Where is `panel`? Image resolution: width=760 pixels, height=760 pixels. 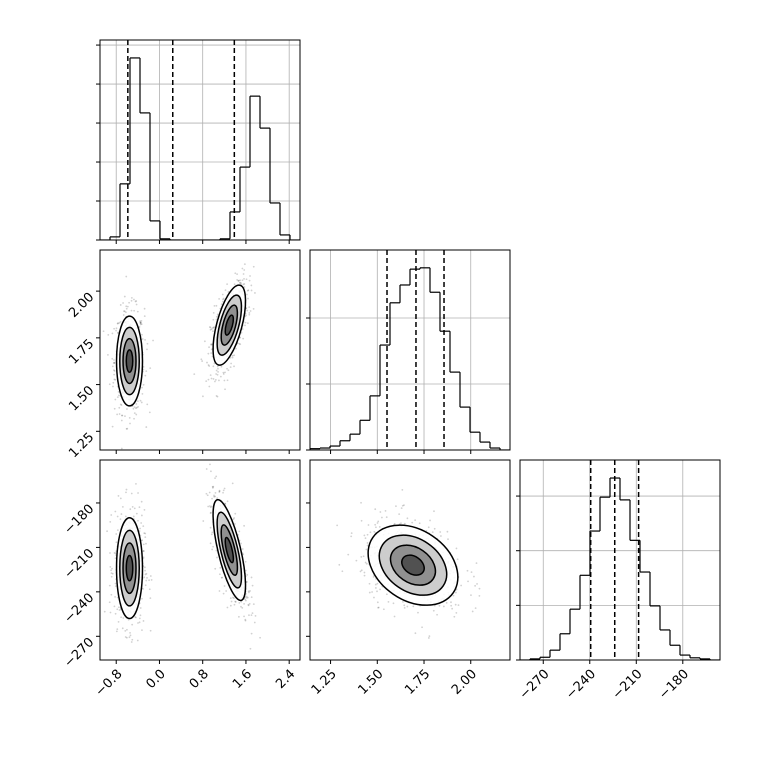 panel is located at coordinates (198, 141).